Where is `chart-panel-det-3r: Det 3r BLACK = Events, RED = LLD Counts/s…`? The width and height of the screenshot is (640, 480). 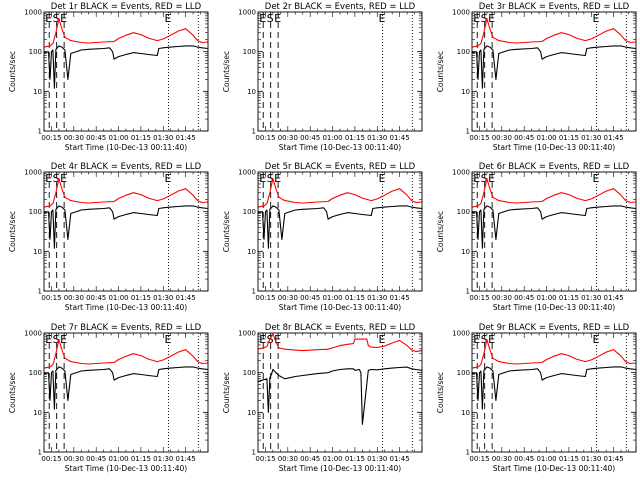
chart-panel-det-3r: Det 3r BLACK = Events, RED = LLD Counts/s… is located at coordinates (536, 77).